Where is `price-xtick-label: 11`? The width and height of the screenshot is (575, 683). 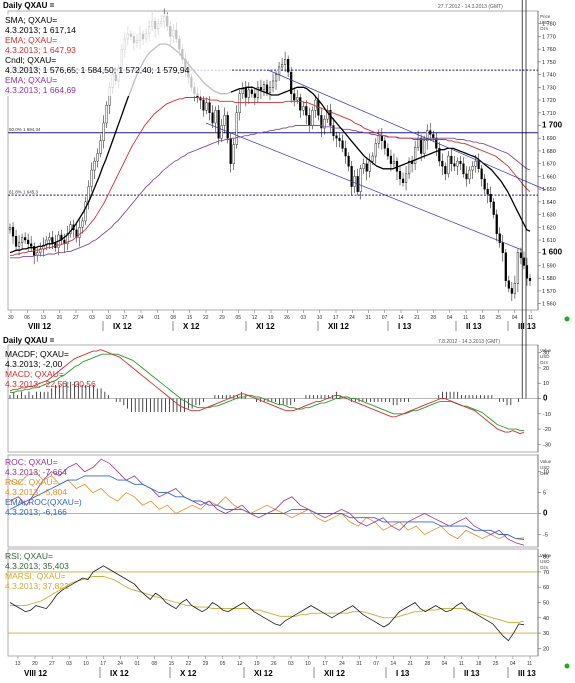
price-xtick-label: 11 is located at coordinates (530, 318).